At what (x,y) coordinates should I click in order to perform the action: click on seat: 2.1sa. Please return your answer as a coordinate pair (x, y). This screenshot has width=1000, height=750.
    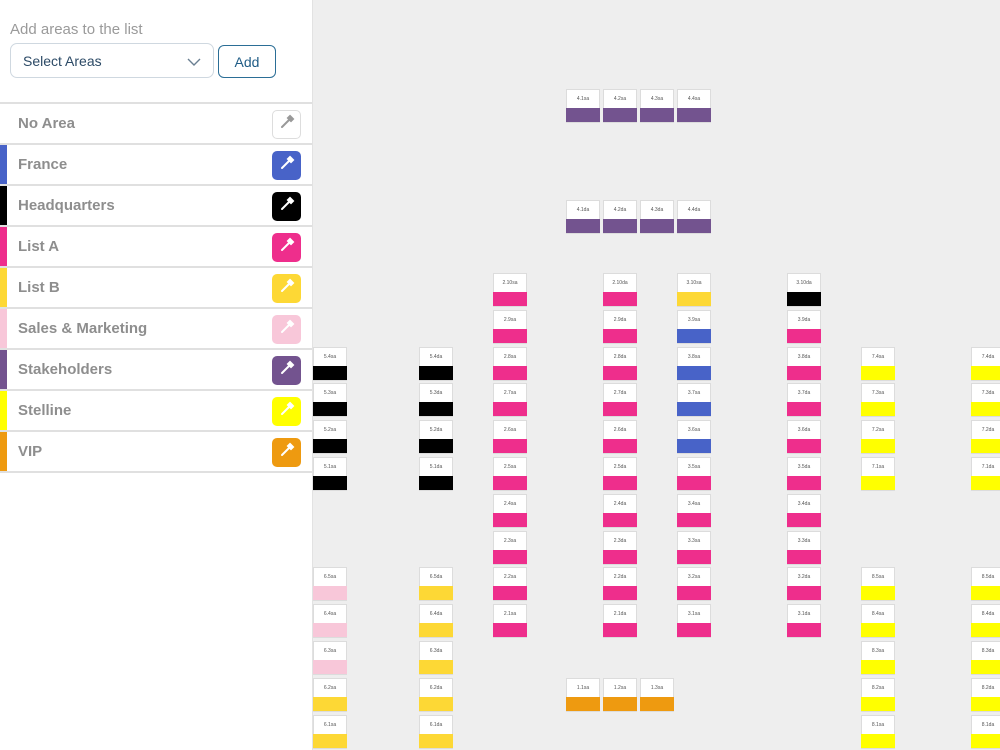
    Looking at the image, I should click on (510, 621).